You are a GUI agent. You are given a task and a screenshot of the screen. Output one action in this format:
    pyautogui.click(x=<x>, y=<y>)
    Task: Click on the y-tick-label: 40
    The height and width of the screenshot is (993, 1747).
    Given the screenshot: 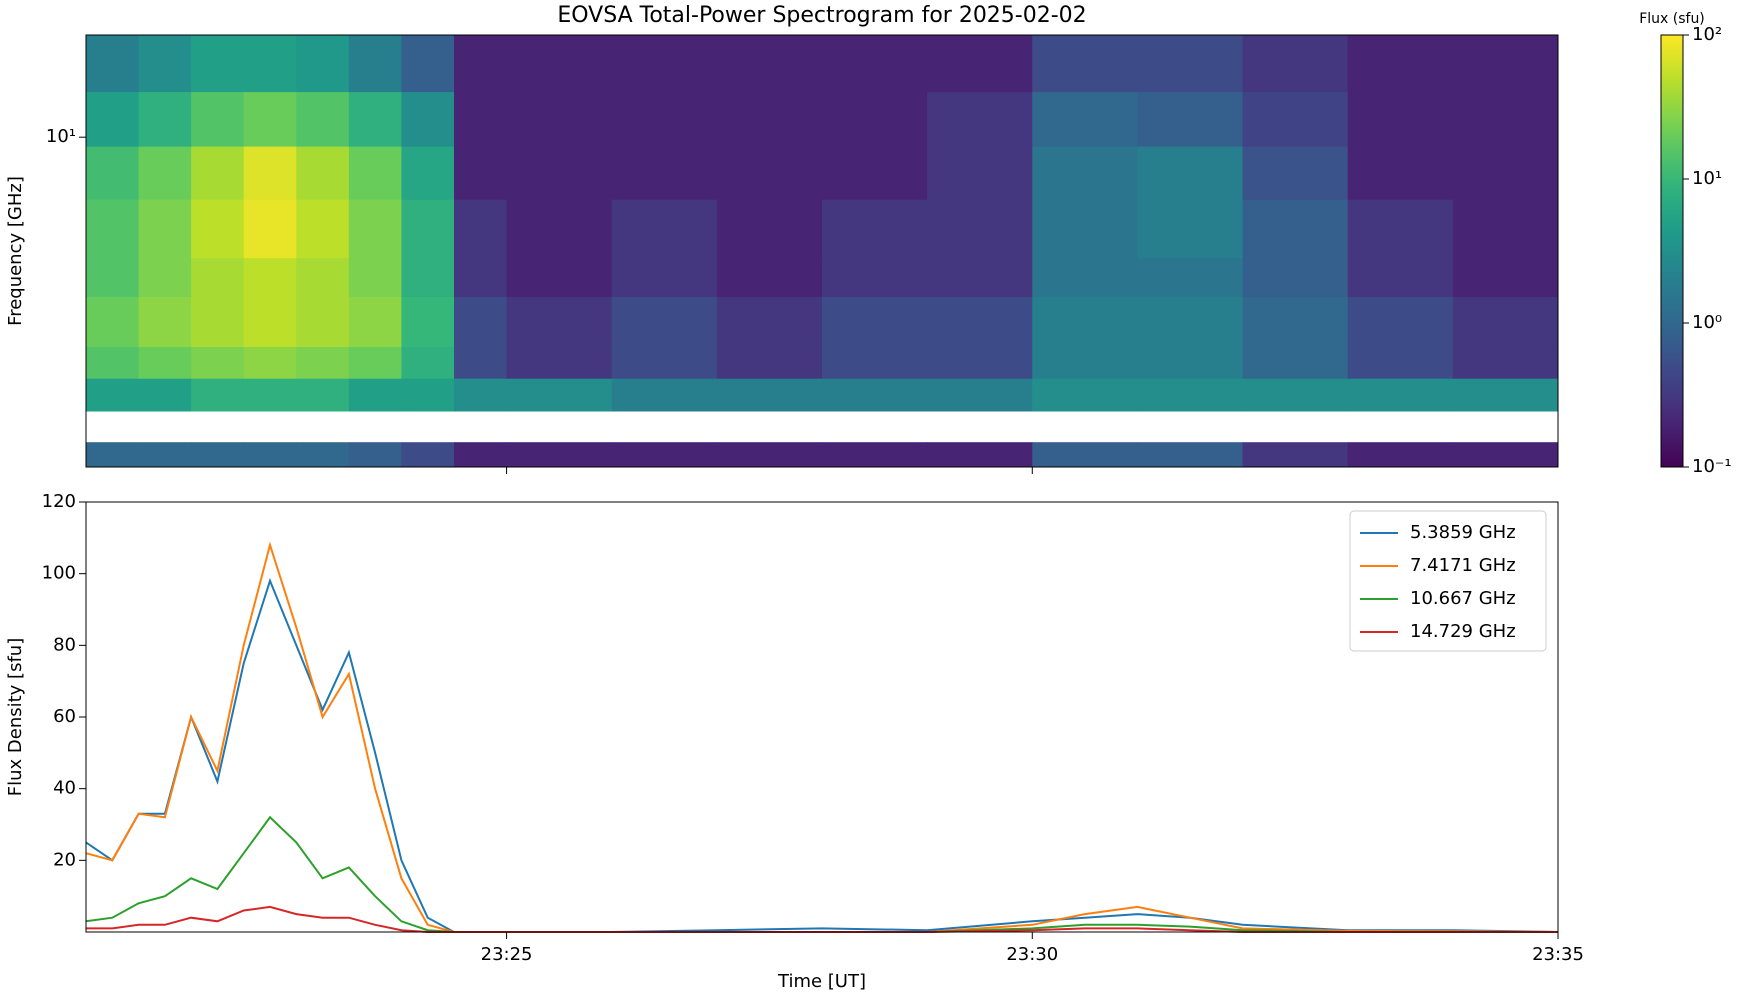 What is the action you would take?
    pyautogui.click(x=64, y=788)
    